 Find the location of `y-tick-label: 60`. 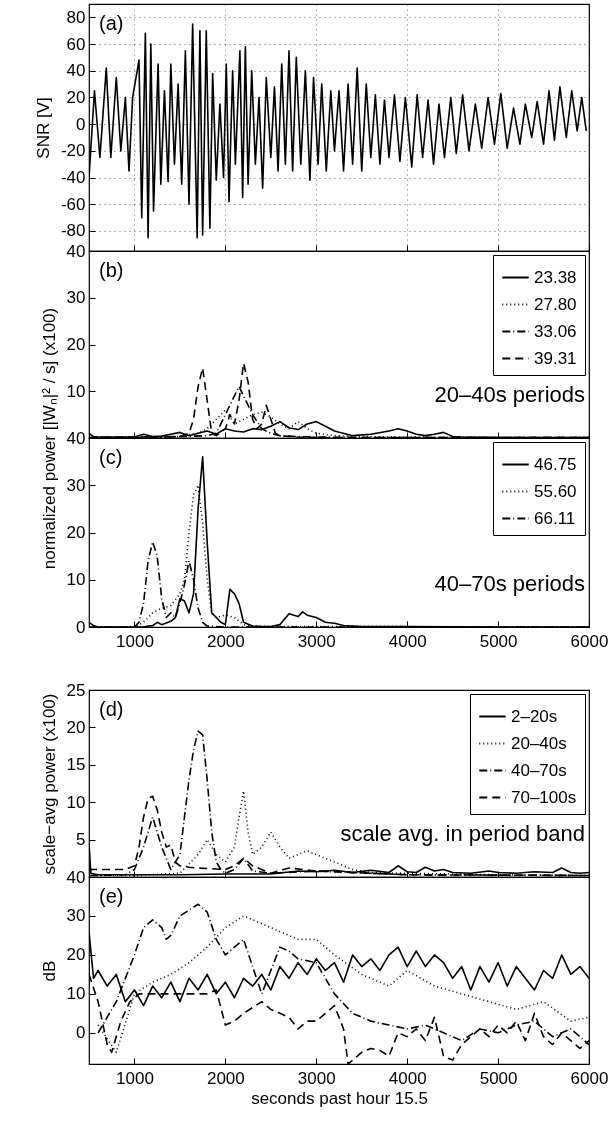

y-tick-label: 60 is located at coordinates (76, 44).